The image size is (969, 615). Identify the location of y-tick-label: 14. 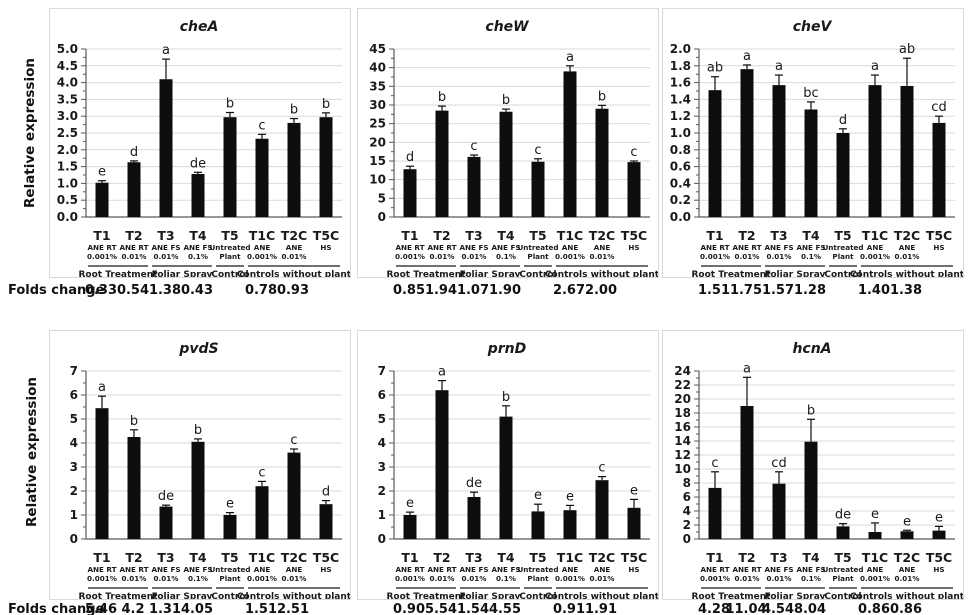
(682, 441).